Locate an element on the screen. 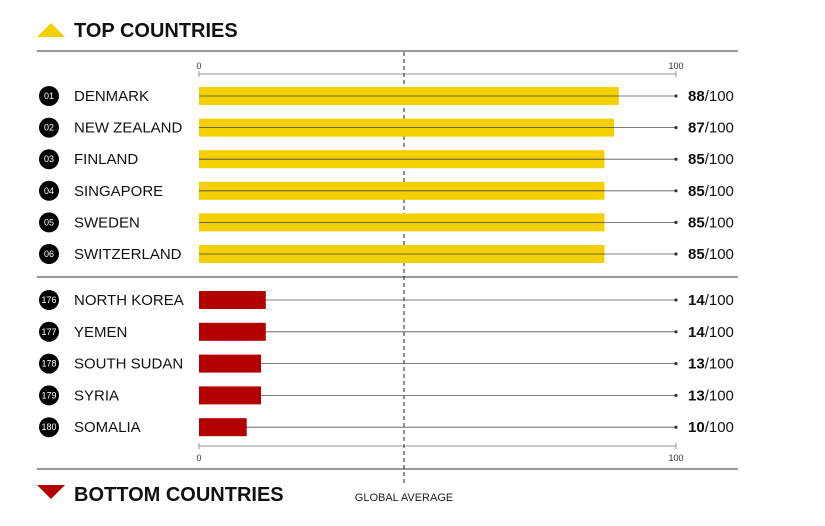 The image size is (825, 526). rank-label: 177 is located at coordinates (48, 332).